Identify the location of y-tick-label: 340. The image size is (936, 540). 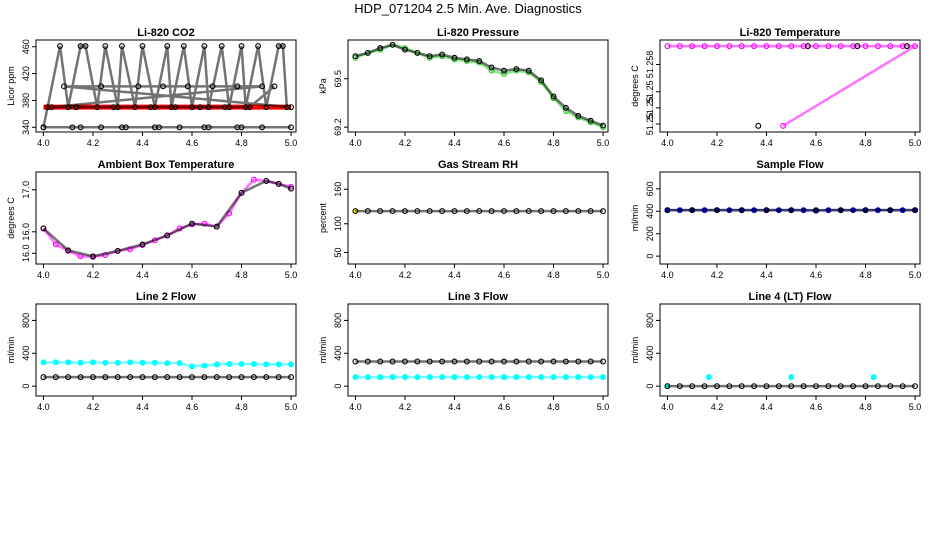
(26, 127).